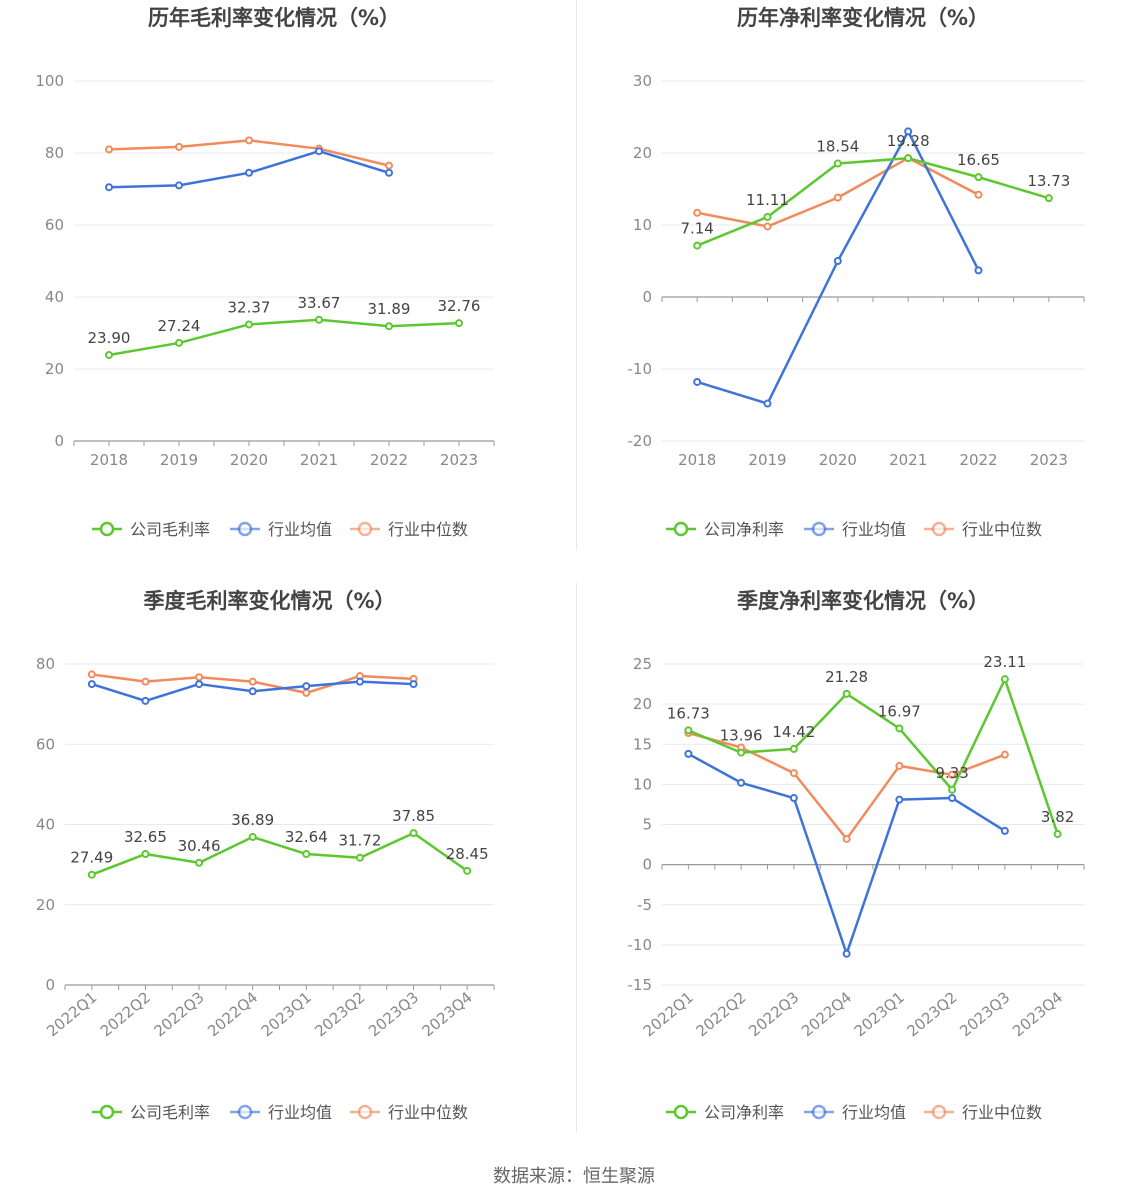  Describe the element at coordinates (642, 664) in the screenshot. I see `y-tick-label: 25` at that location.